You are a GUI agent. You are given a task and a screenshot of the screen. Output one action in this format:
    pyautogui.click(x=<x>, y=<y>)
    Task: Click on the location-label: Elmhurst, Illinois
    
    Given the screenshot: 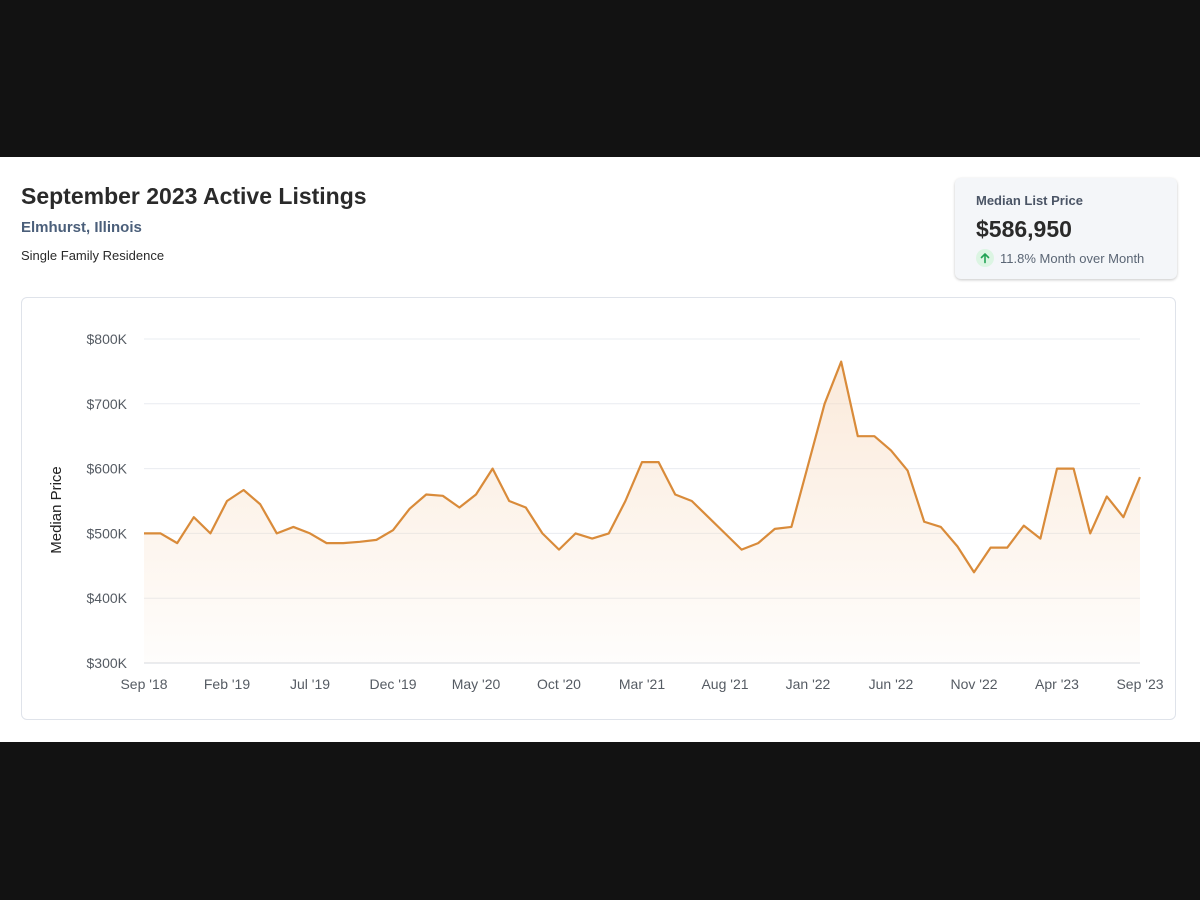 What is the action you would take?
    pyautogui.click(x=81, y=227)
    